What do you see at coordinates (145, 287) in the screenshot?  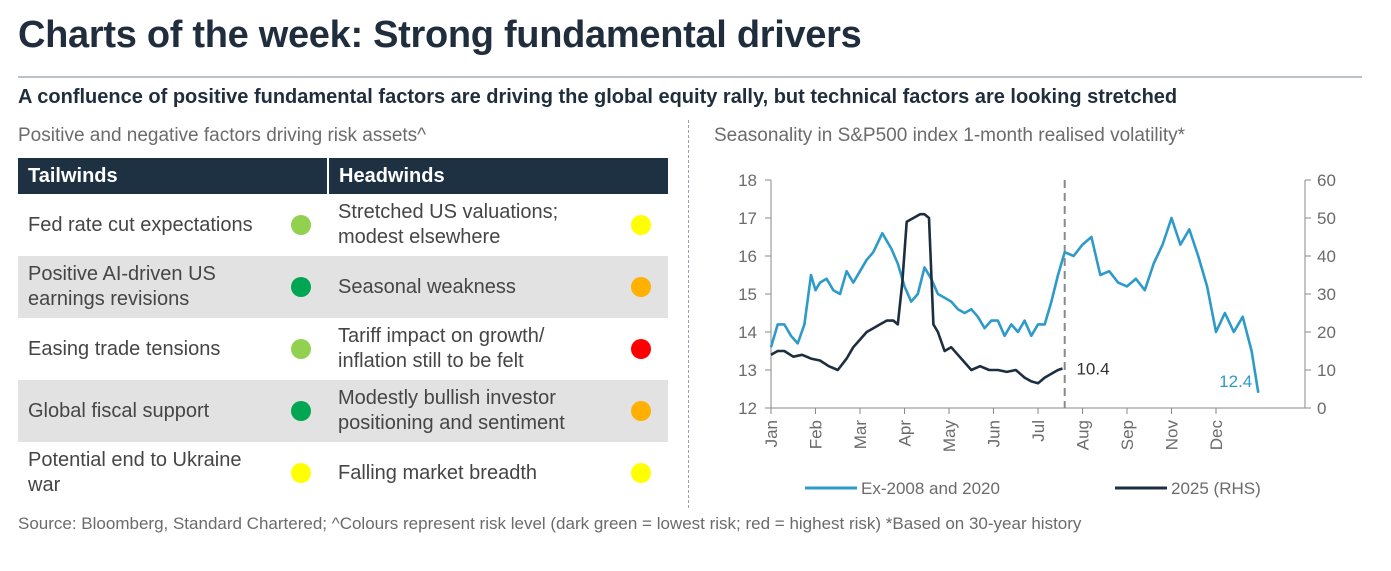 I see `tailwind-label: Positive AI-driven US earnings revisions` at bounding box center [145, 287].